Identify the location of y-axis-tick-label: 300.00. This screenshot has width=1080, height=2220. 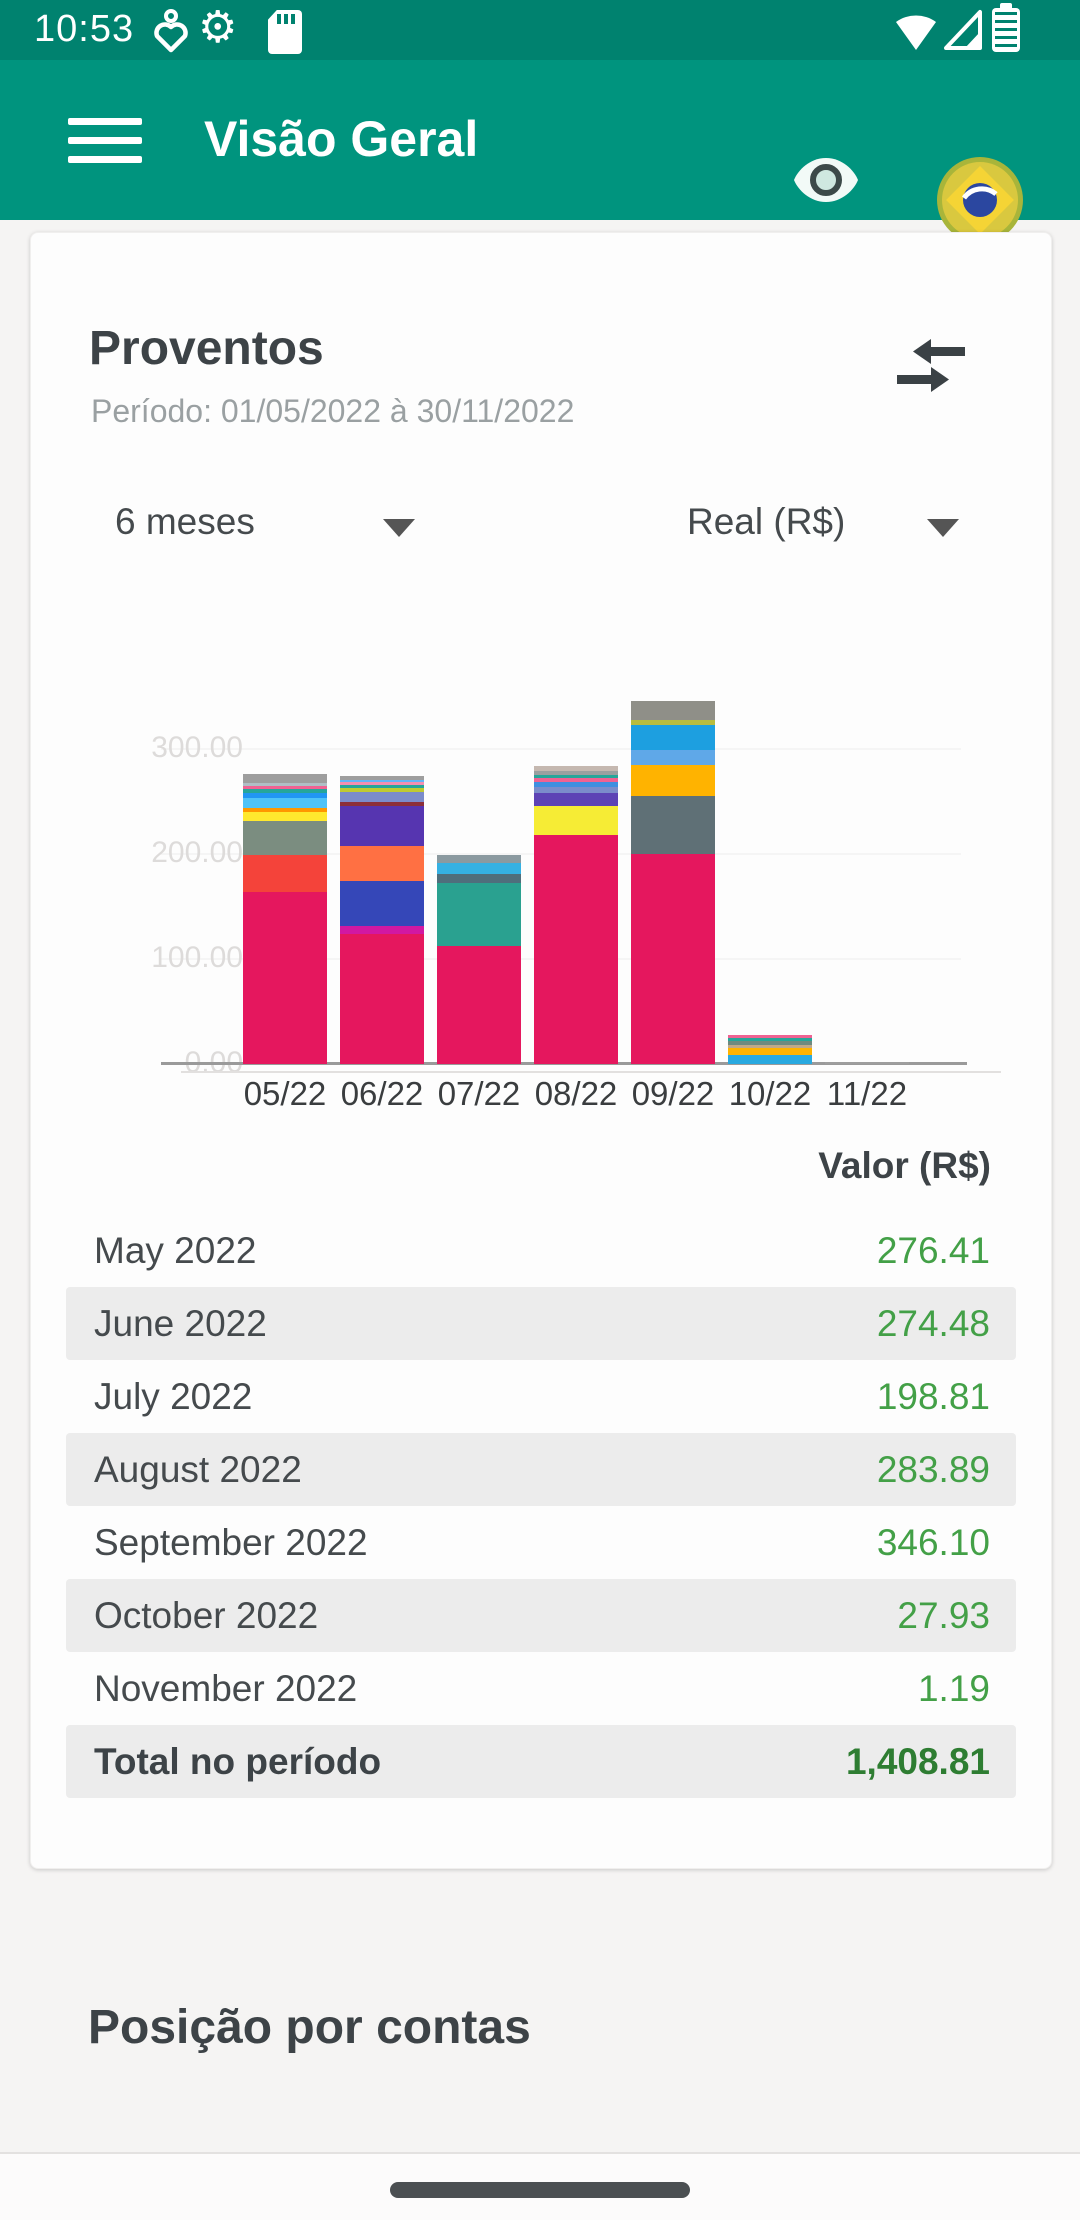
(197, 747).